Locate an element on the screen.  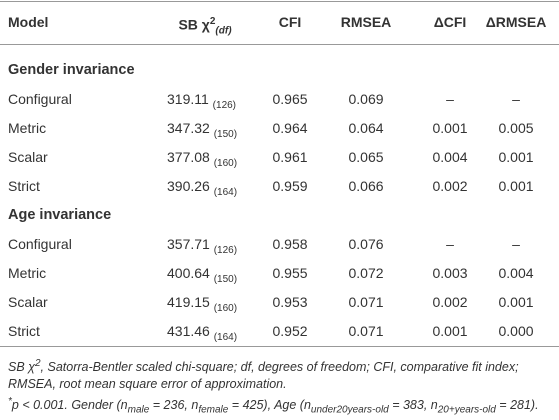
footnote-text: = 383, n is located at coordinates (413, 405).